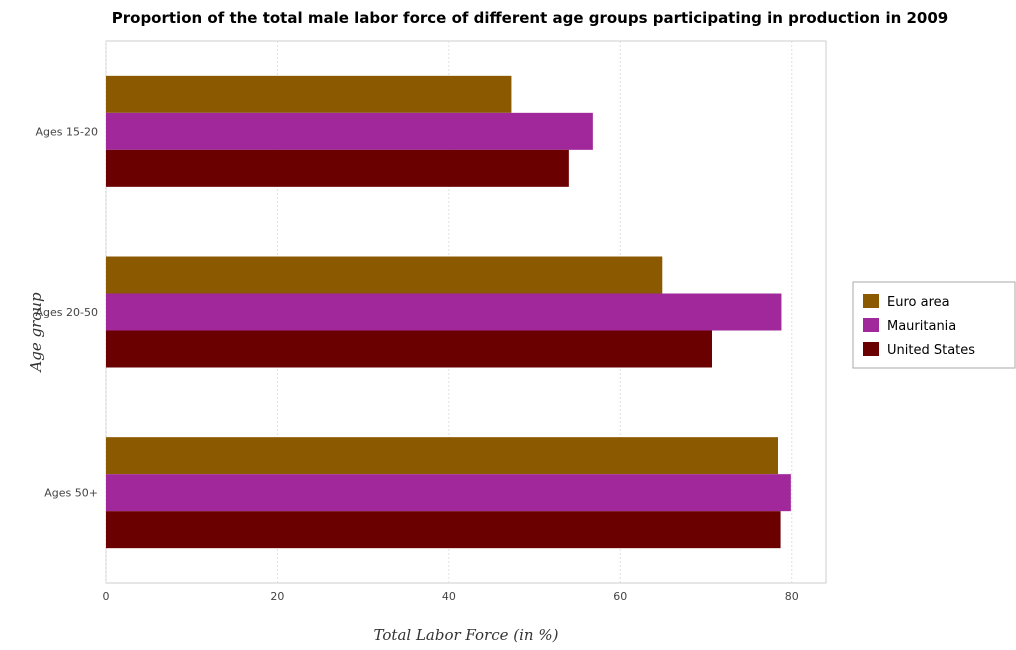 The width and height of the screenshot is (1016, 650). What do you see at coordinates (931, 350) in the screenshot?
I see `legend-label: United States` at bounding box center [931, 350].